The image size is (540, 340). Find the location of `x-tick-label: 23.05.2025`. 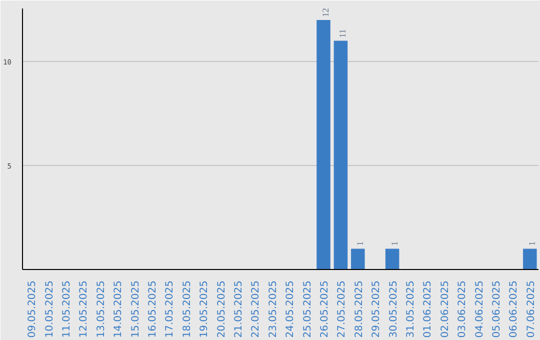

x-tick-label: 23.05.2025 is located at coordinates (273, 309).